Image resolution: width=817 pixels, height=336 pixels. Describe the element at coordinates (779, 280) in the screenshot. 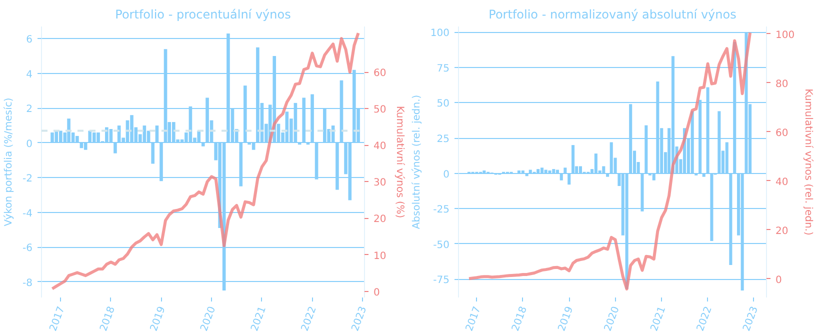

I see `y2-tick-label: 0` at that location.